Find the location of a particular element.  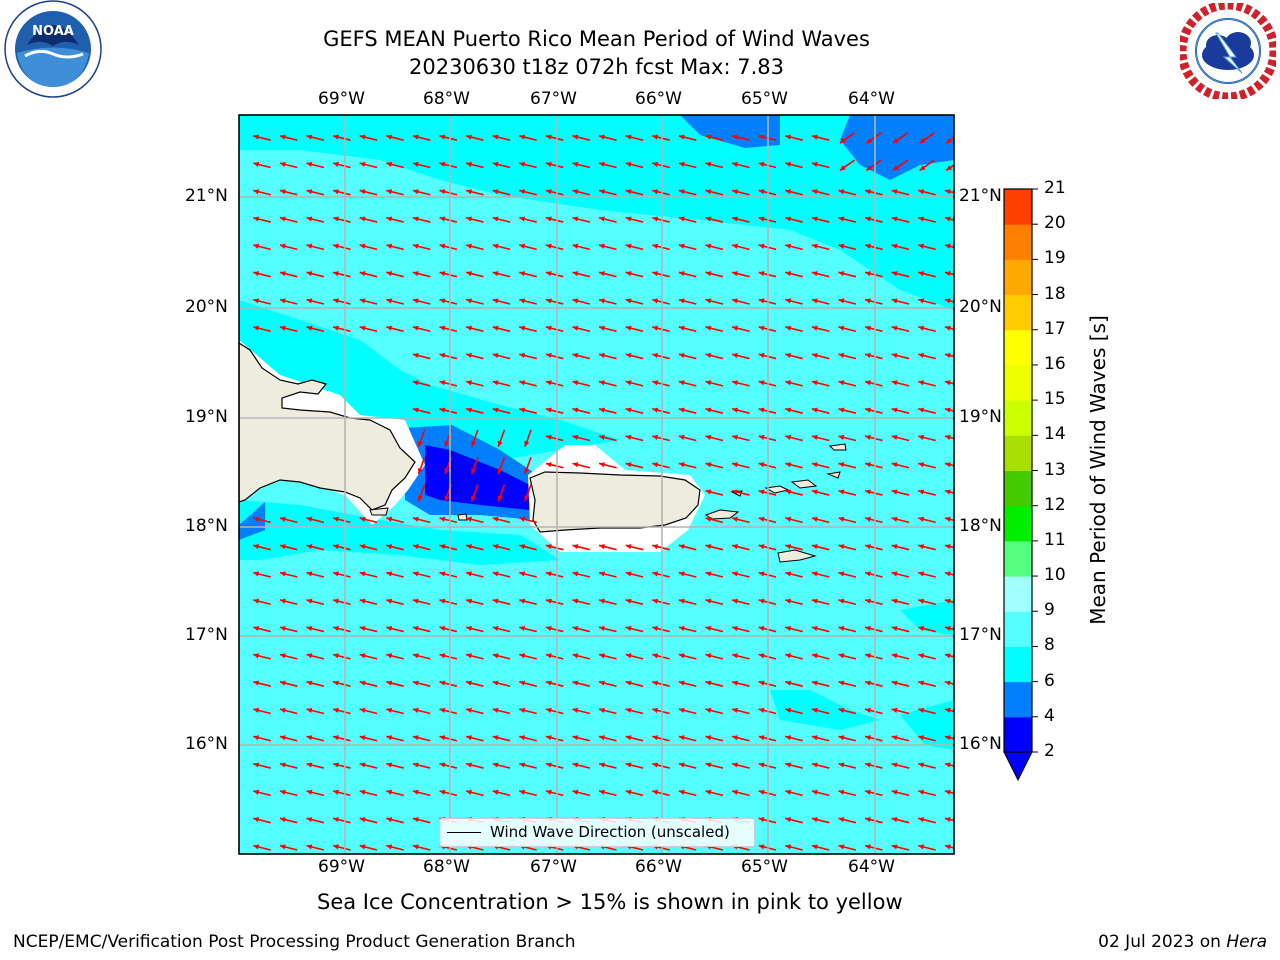

map-legend: Wind Wave Direction (unscaled) is located at coordinates (597, 832).